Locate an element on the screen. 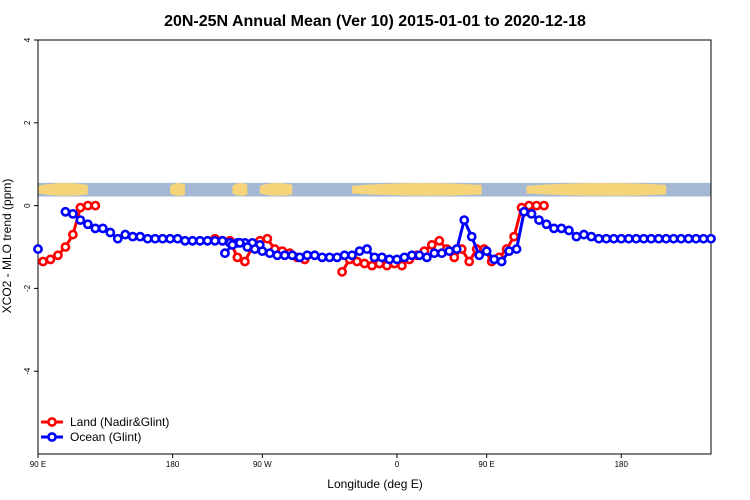  legend-label: Land (Nadir&Glint) is located at coordinates (119, 422).